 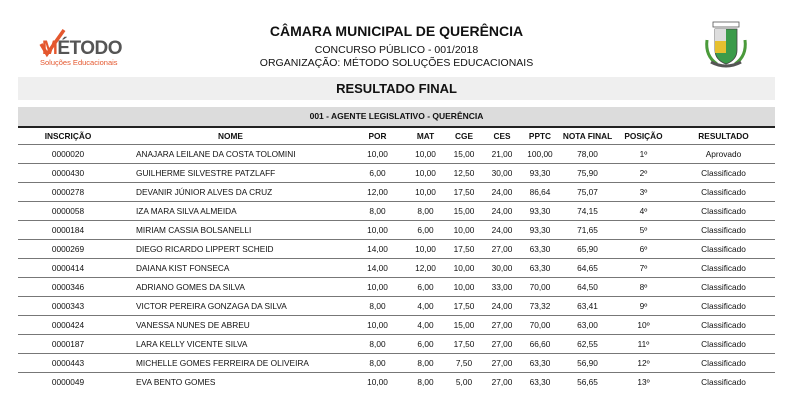 What do you see at coordinates (502, 154) in the screenshot?
I see `cell-ces: 21,00` at bounding box center [502, 154].